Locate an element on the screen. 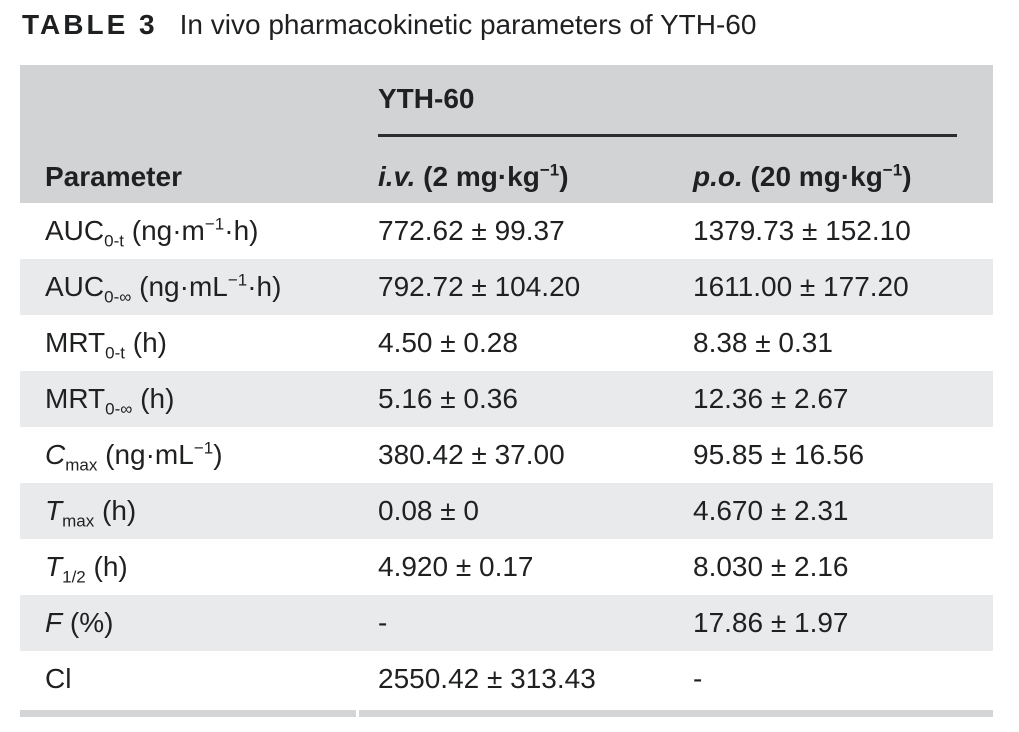 The width and height of the screenshot is (1019, 732). iv-value-cell: 0.08 ± 0 is located at coordinates (428, 510).